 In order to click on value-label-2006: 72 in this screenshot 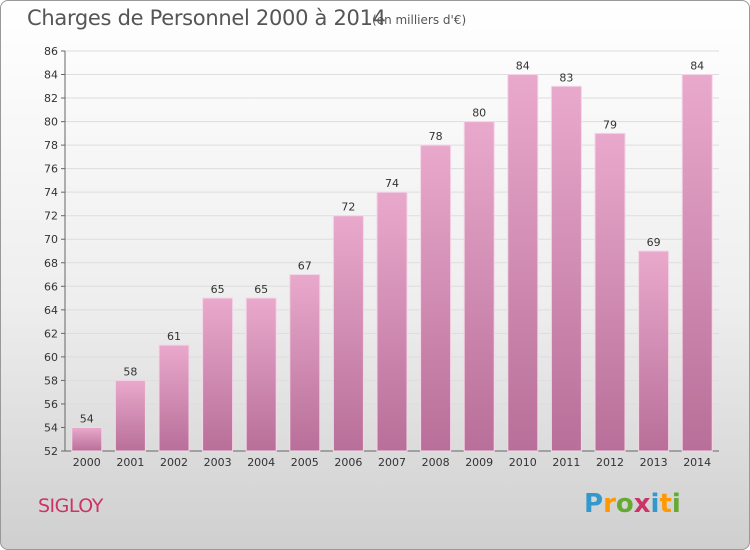, I will do `click(348, 207)`.